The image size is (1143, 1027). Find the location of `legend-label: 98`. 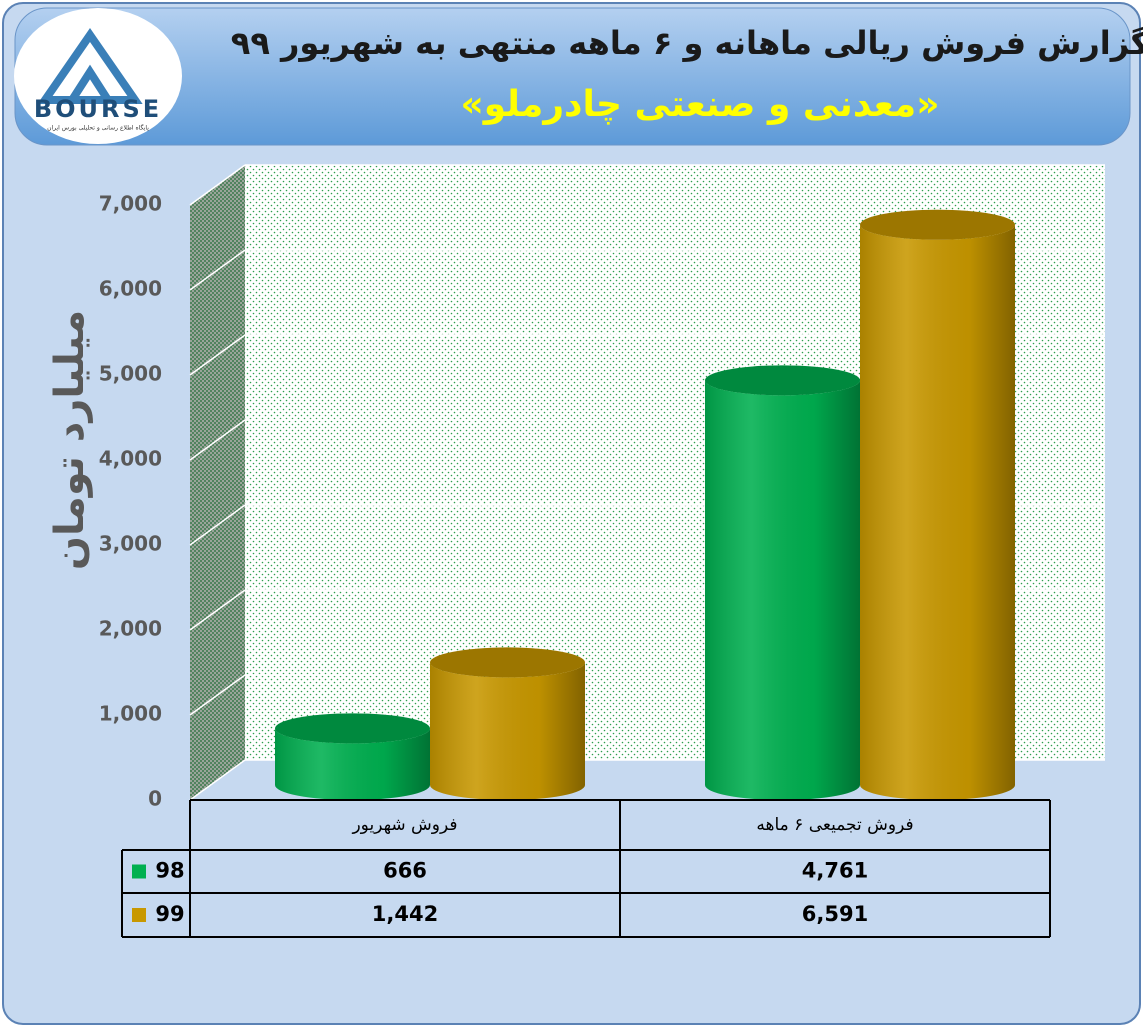

legend-label: 98 is located at coordinates (169, 871).